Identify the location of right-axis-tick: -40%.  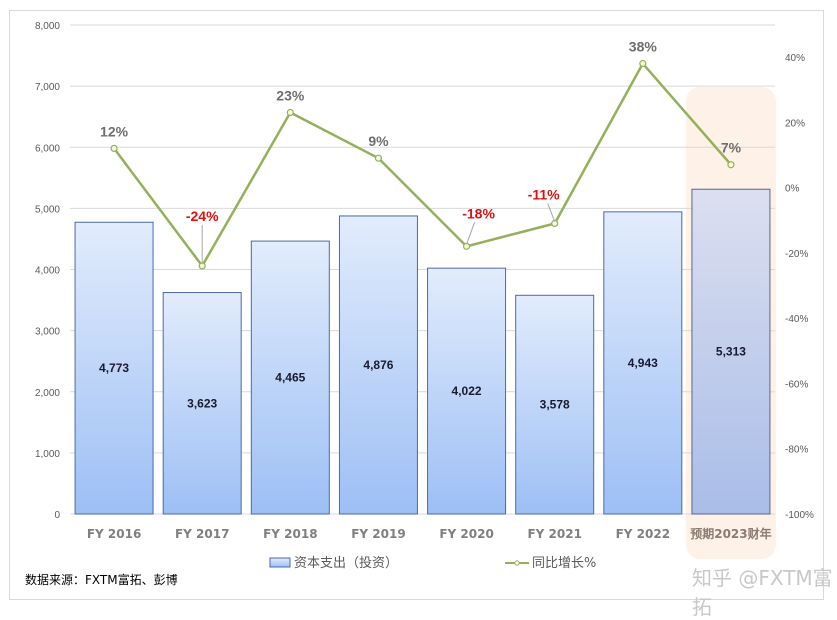
(796, 319).